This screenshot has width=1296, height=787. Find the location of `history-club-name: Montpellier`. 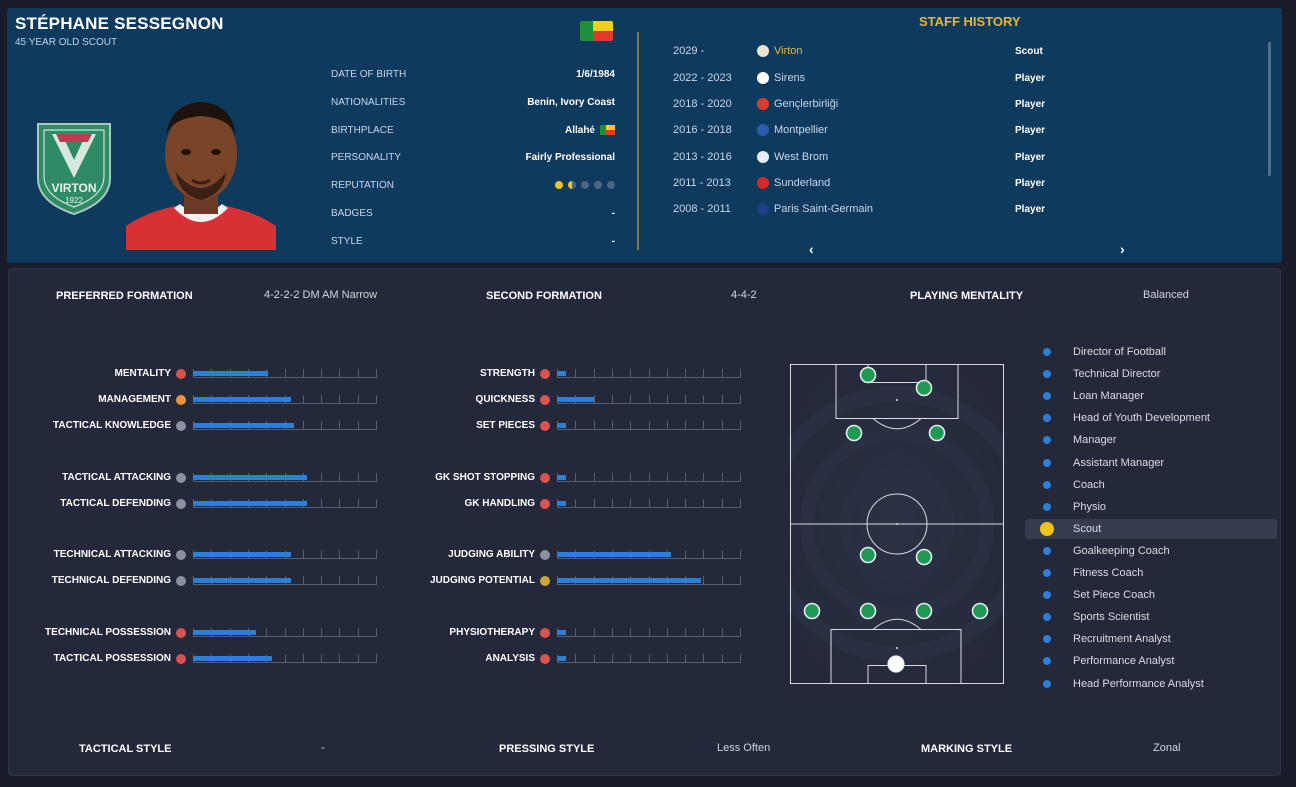

history-club-name: Montpellier is located at coordinates (801, 130).